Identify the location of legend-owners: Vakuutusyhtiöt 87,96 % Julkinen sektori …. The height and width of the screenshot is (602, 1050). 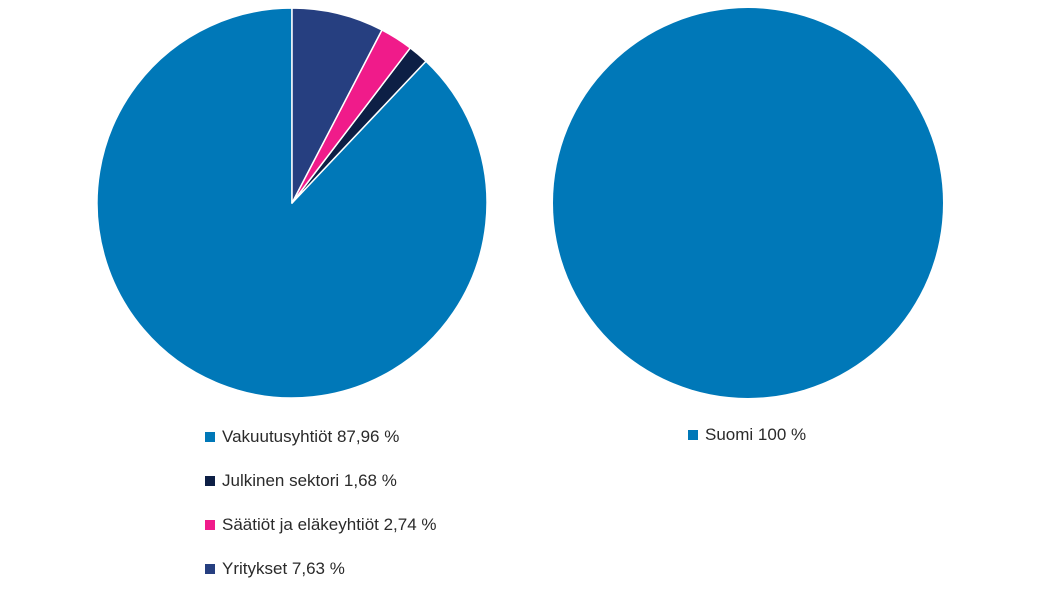
(321, 514).